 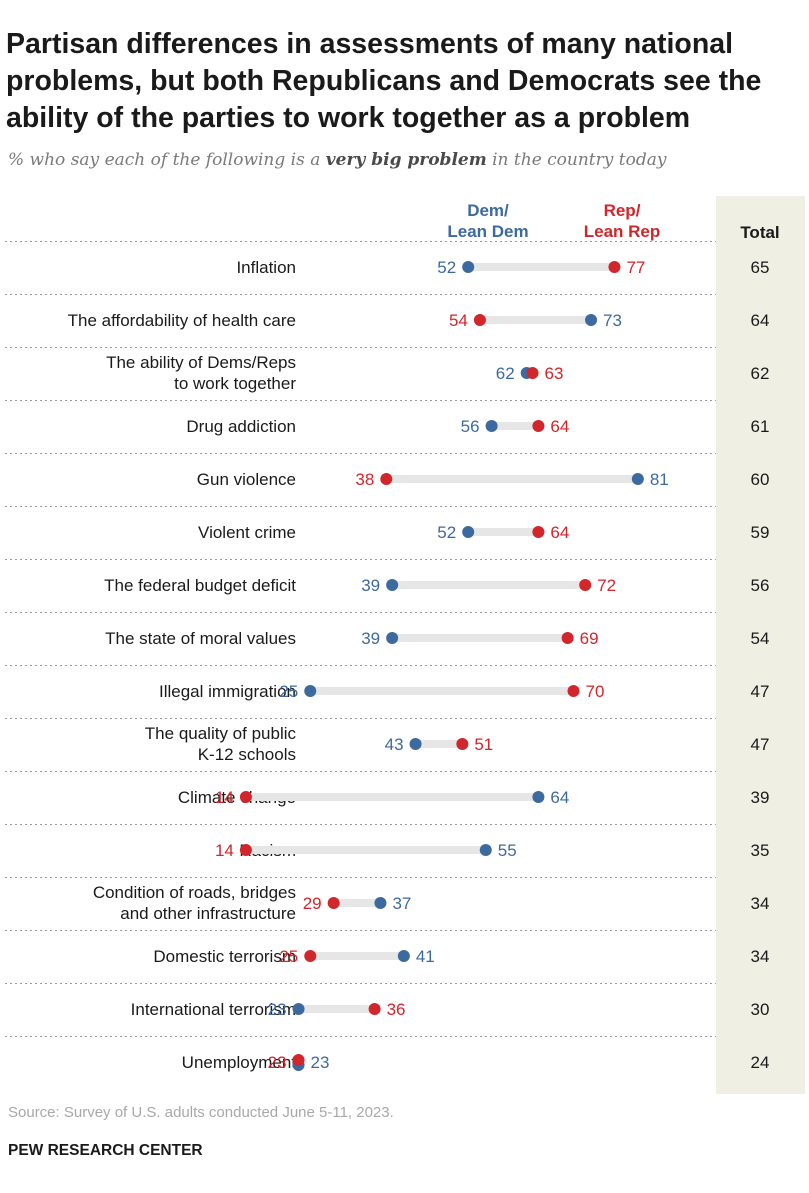 I want to click on total-value: 64, so click(x=760, y=320).